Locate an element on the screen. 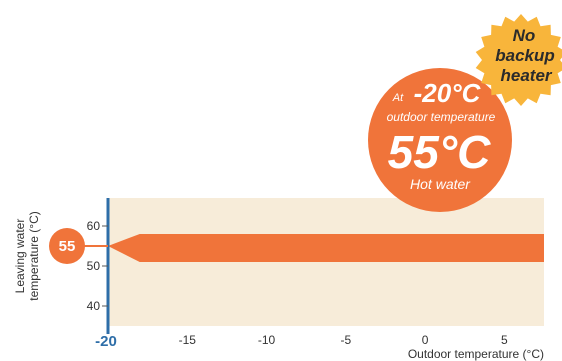  x-tick-label: 5 is located at coordinates (504, 340).